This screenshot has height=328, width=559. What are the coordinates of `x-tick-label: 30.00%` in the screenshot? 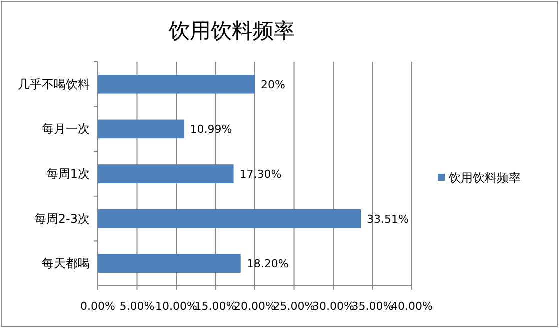 It's located at (333, 306).